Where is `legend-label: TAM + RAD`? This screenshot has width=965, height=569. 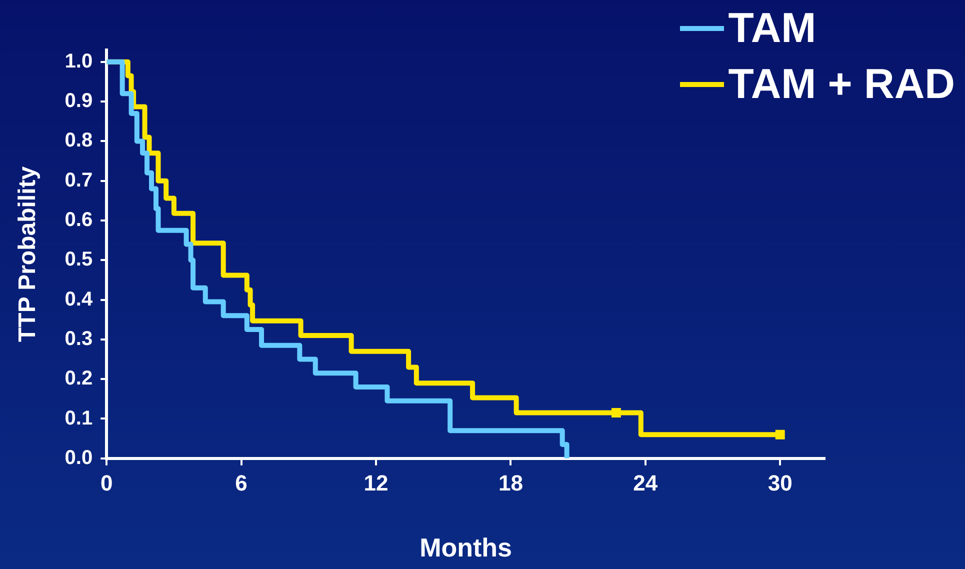 legend-label: TAM + RAD is located at coordinates (841, 84).